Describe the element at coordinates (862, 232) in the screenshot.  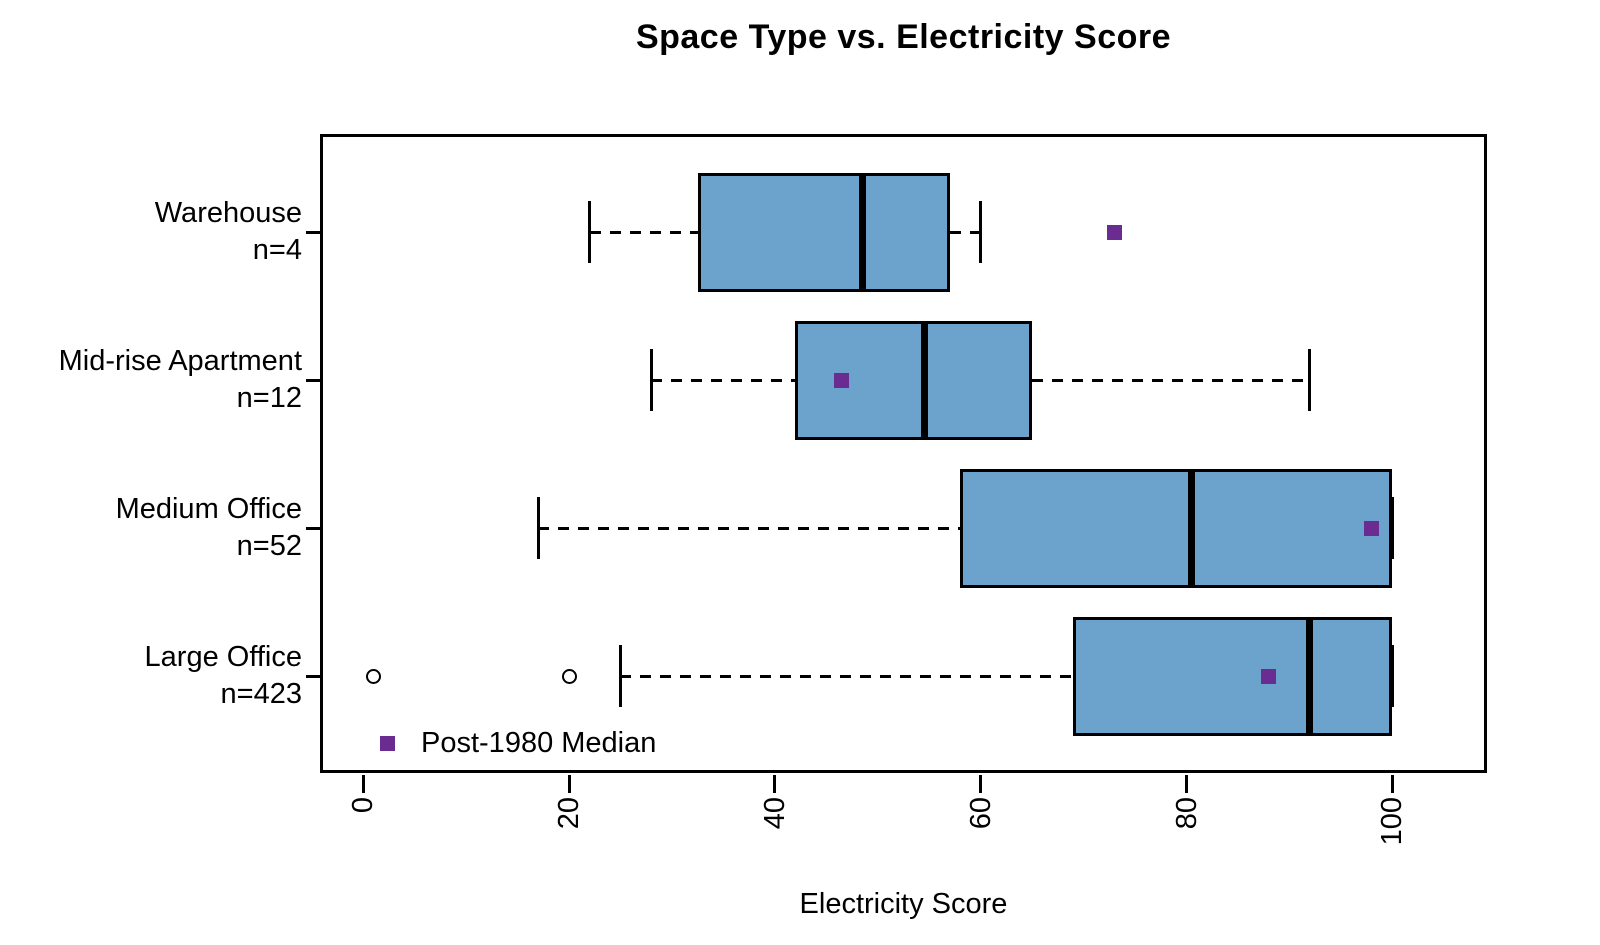
I see `median-line-warehouse` at that location.